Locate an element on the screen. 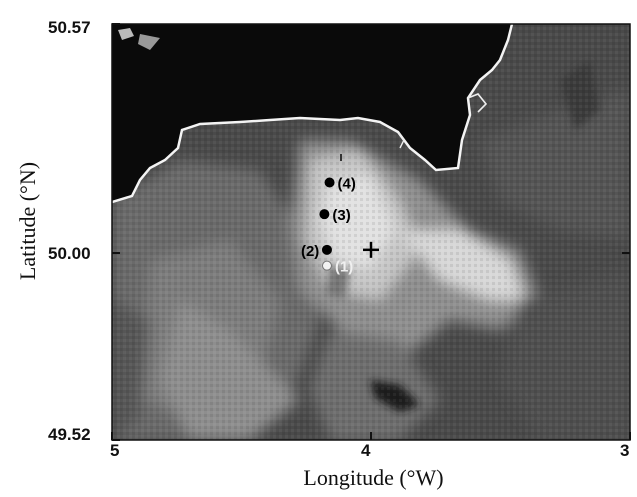 The image size is (637, 497). lon-tick-label: 5 is located at coordinates (115, 450).